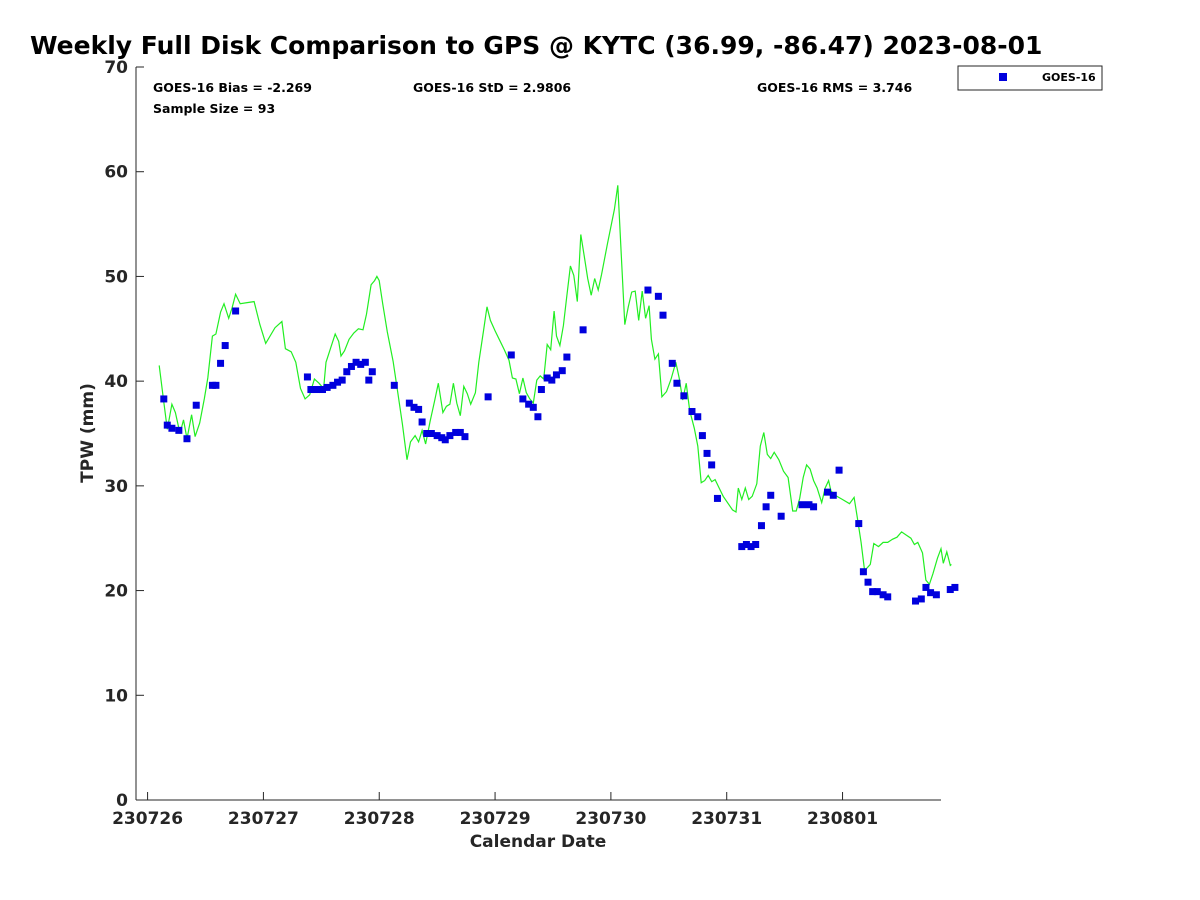 The width and height of the screenshot is (1200, 900). What do you see at coordinates (263, 819) in the screenshot?
I see `x-tick-label: 230727` at bounding box center [263, 819].